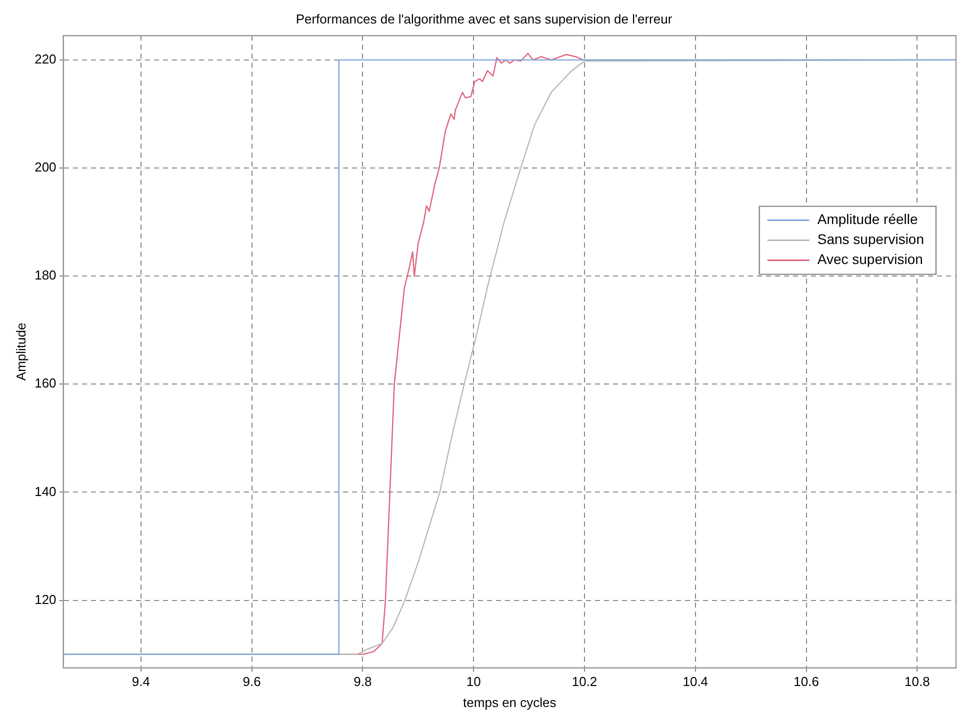 This screenshot has width=968, height=721. Describe the element at coordinates (585, 682) in the screenshot. I see `x-tick-label: 10.2` at that location.